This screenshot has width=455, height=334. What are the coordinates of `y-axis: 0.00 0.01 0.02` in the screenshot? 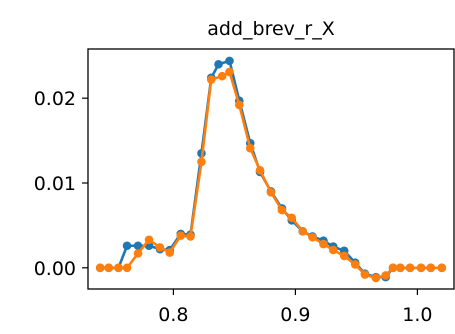 It's located at (61, 184).